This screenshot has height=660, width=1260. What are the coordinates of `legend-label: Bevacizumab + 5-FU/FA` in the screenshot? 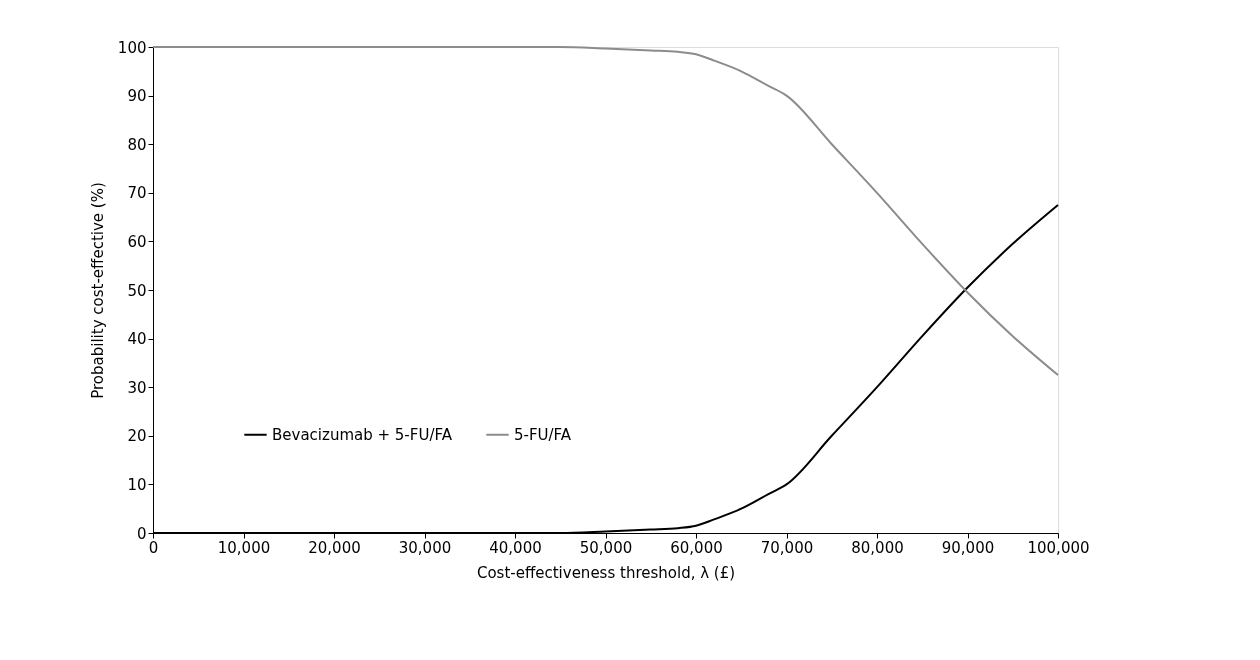 It's located at (362, 434).